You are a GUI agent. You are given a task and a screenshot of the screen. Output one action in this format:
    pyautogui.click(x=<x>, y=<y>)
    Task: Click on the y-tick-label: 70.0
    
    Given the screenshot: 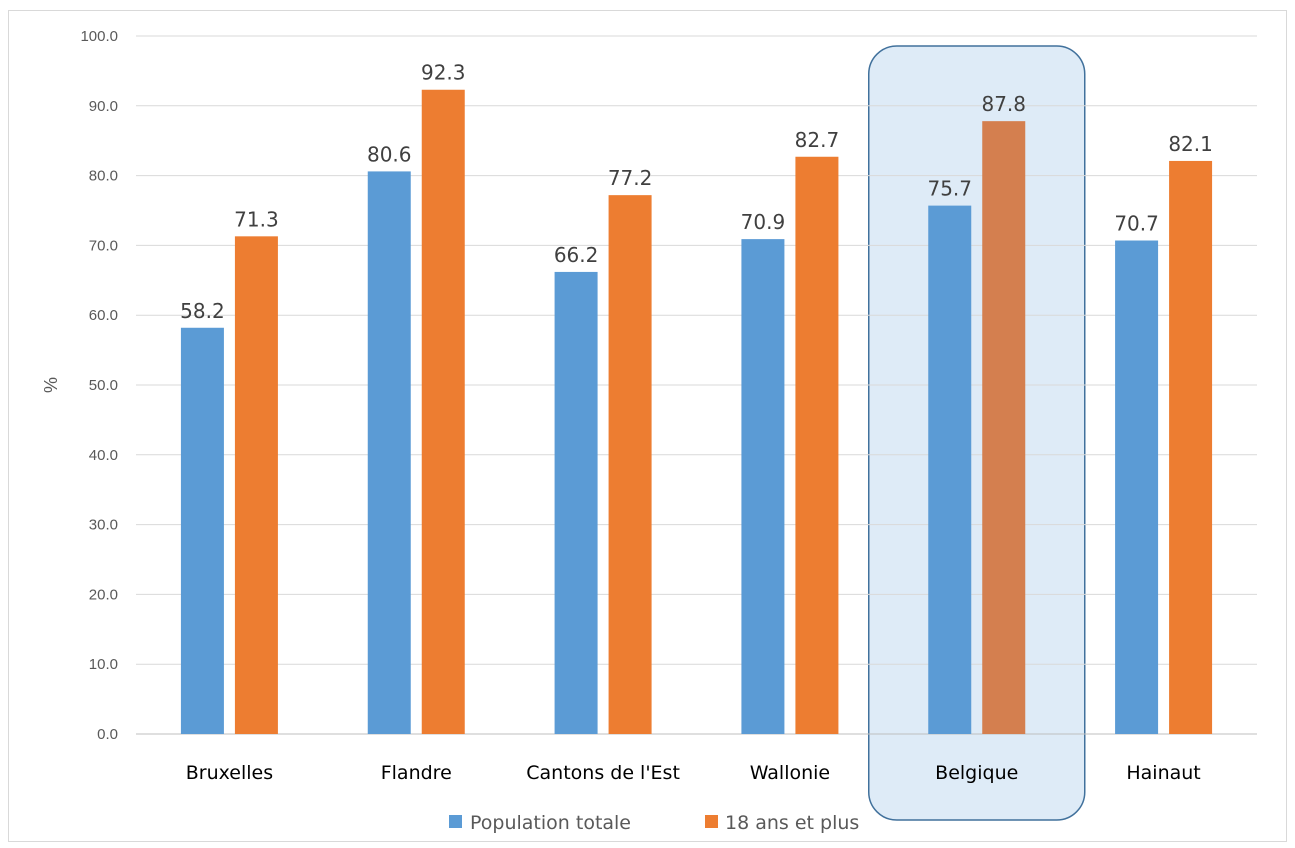 What is the action you would take?
    pyautogui.click(x=103, y=245)
    